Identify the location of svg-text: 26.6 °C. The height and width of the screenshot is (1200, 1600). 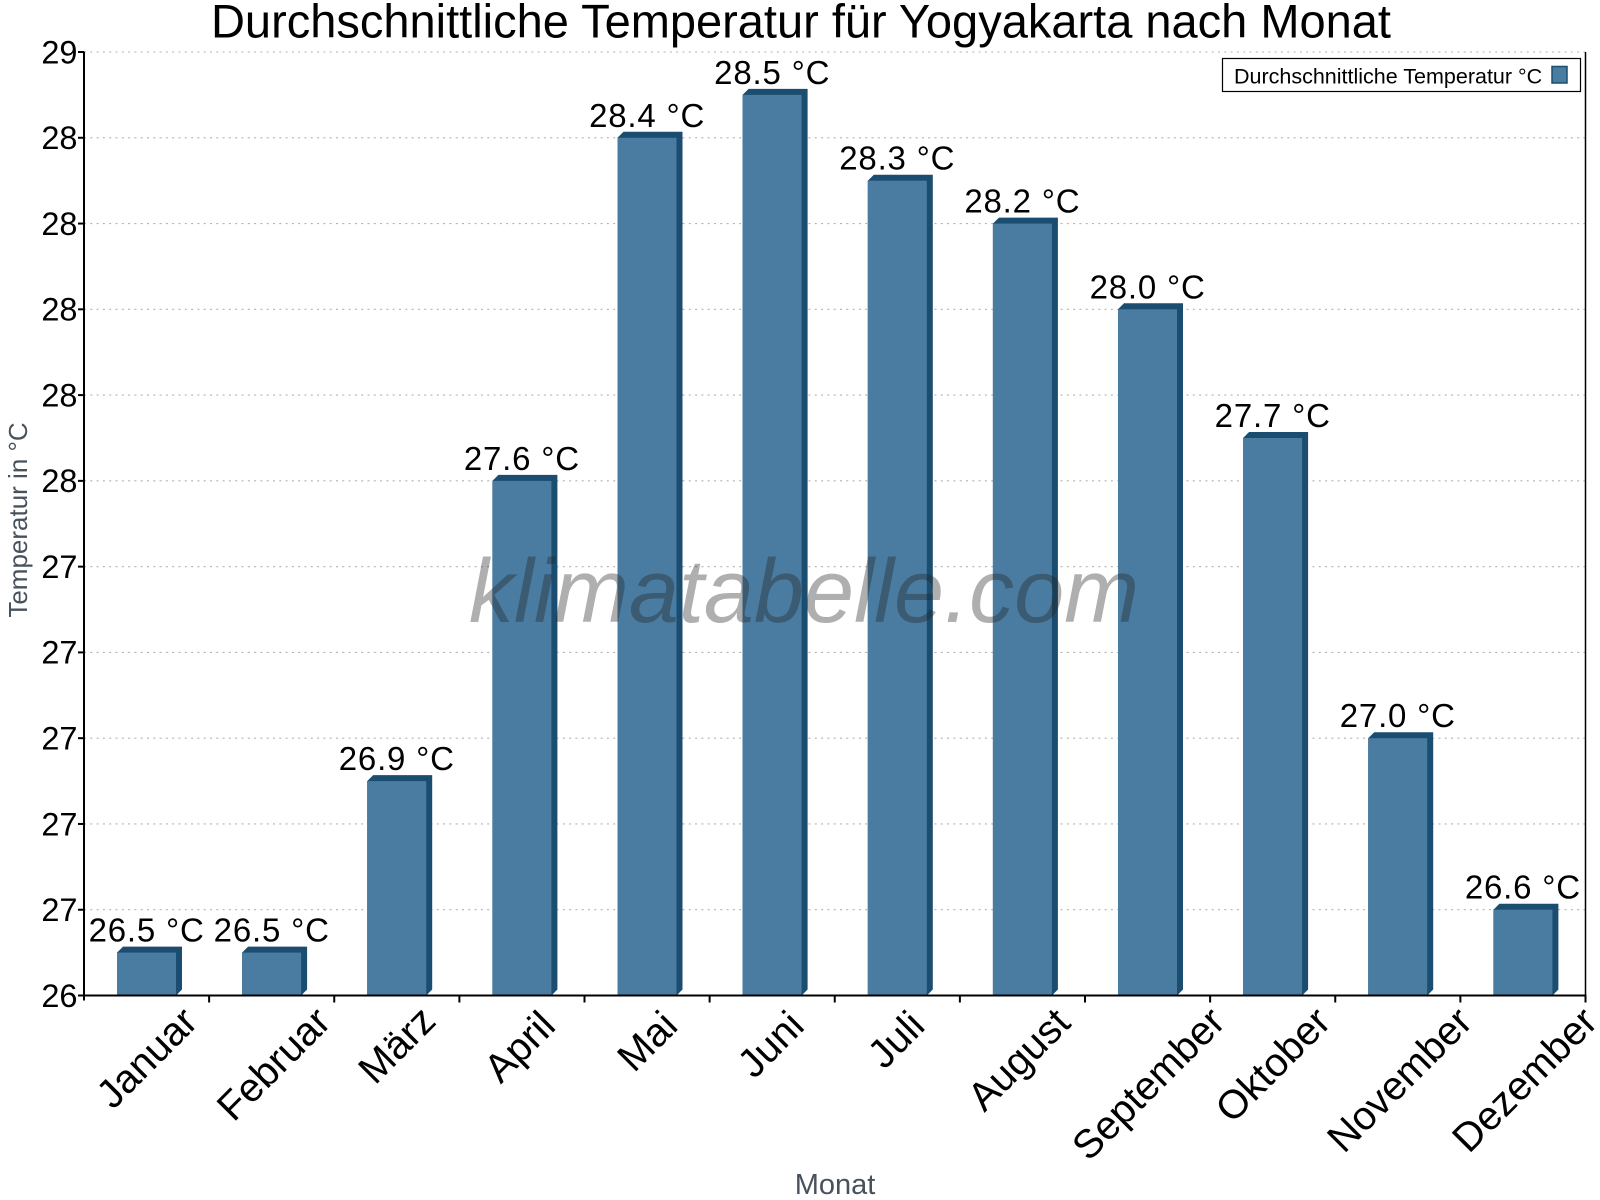
(1523, 887).